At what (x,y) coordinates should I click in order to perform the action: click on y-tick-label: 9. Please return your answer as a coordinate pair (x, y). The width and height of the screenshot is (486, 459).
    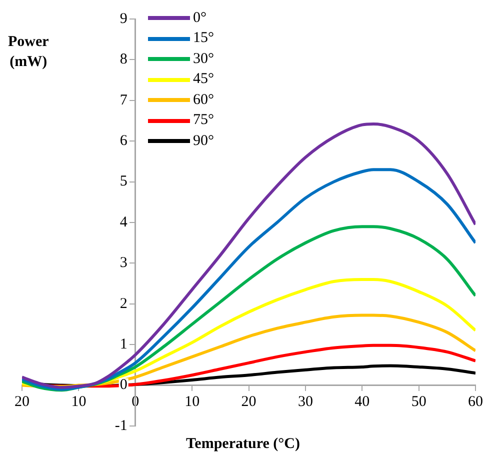
    Looking at the image, I should click on (124, 18).